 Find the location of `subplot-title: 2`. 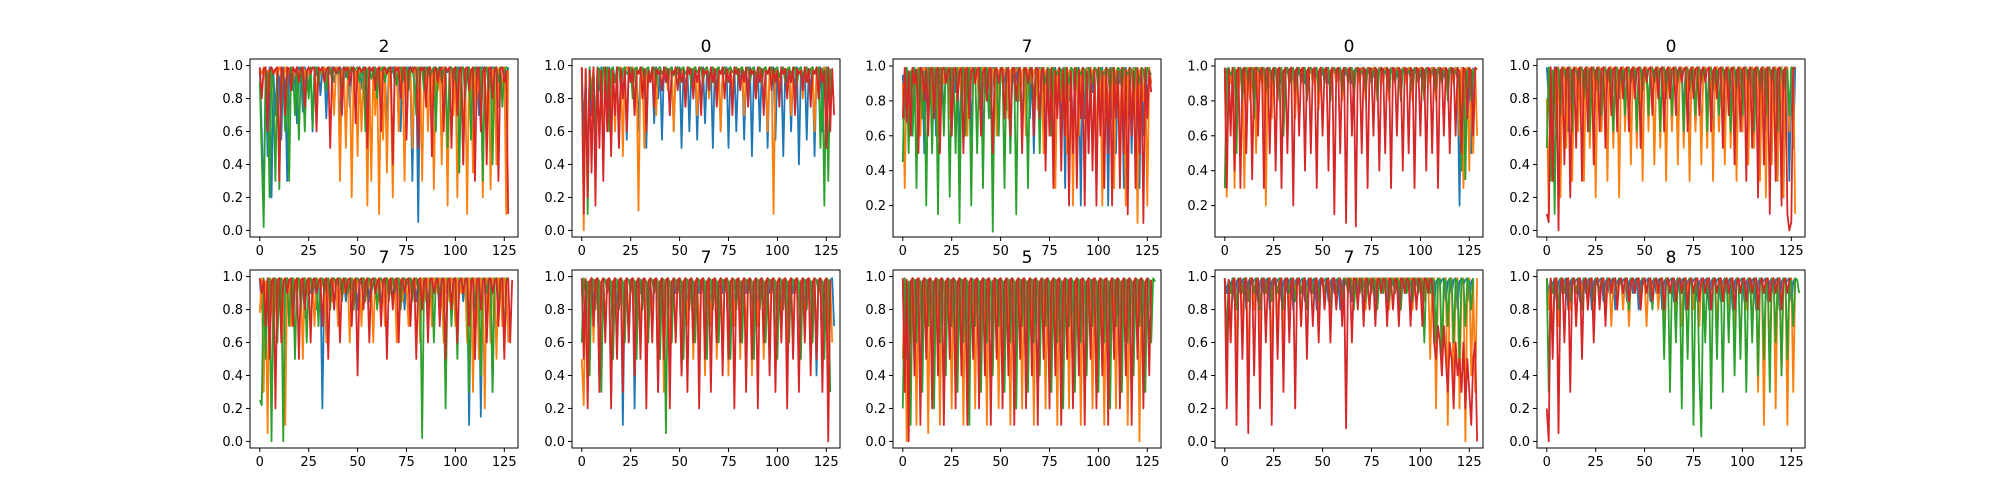

subplot-title: 2 is located at coordinates (384, 47).